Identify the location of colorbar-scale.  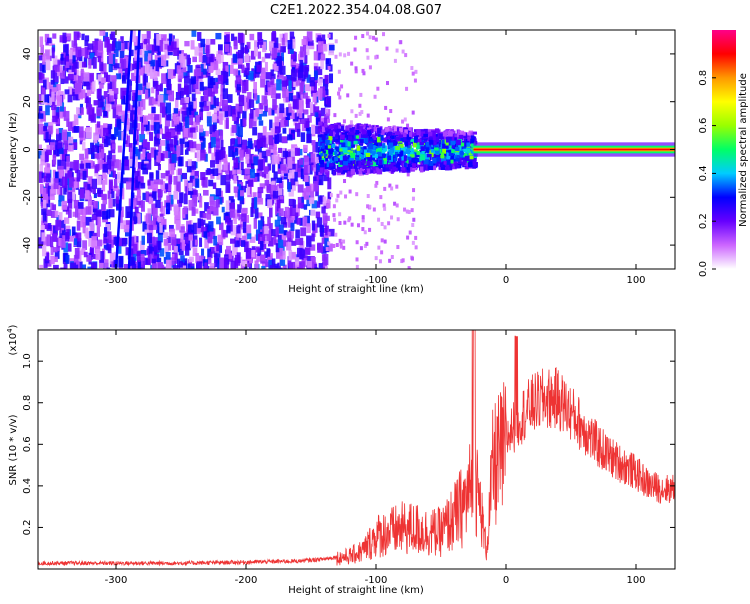
(724, 149).